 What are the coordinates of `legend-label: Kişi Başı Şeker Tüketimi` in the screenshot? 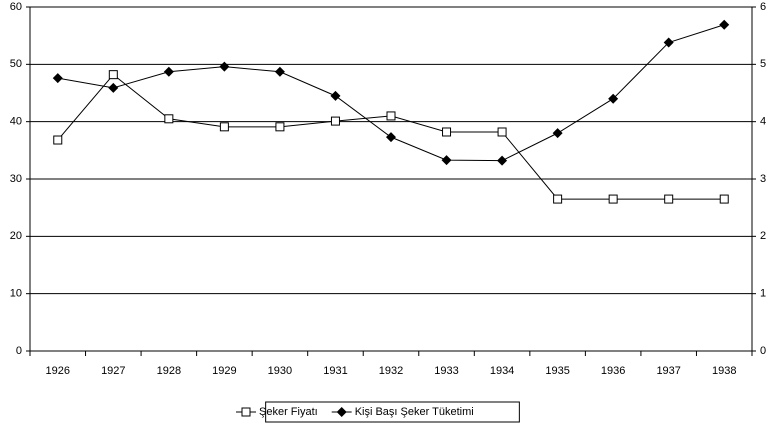 It's located at (414, 412).